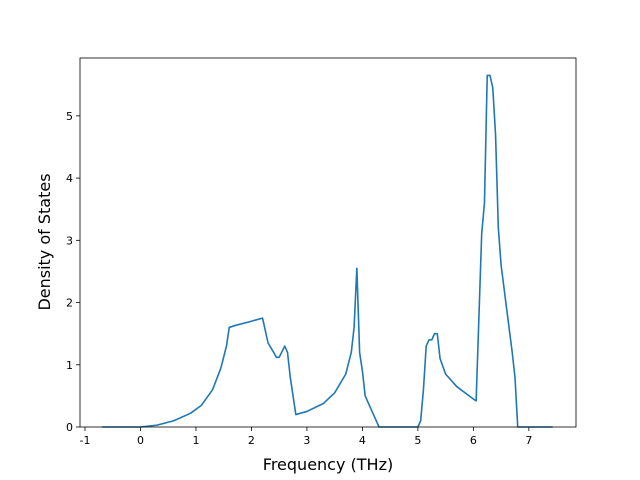  I want to click on x-tick-label: 0, so click(140, 440).